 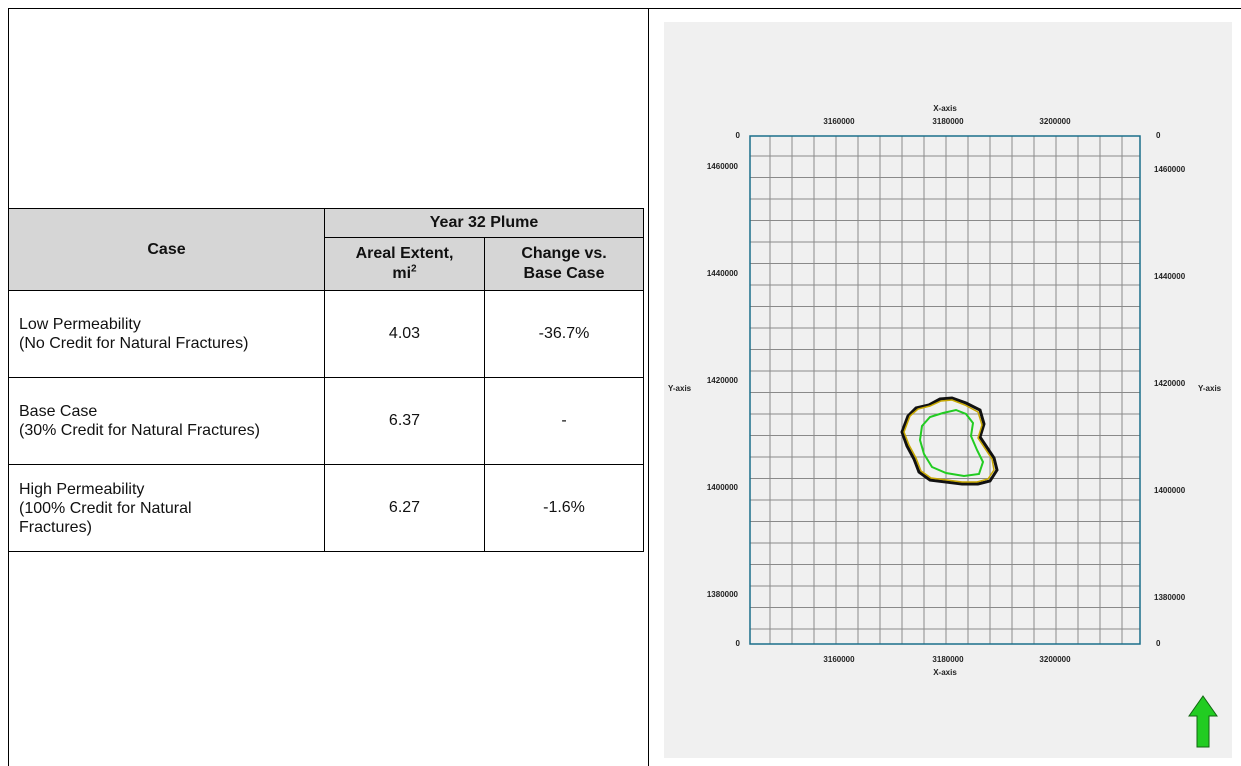 What do you see at coordinates (723, 487) in the screenshot?
I see `y-tick-left: 1400000` at bounding box center [723, 487].